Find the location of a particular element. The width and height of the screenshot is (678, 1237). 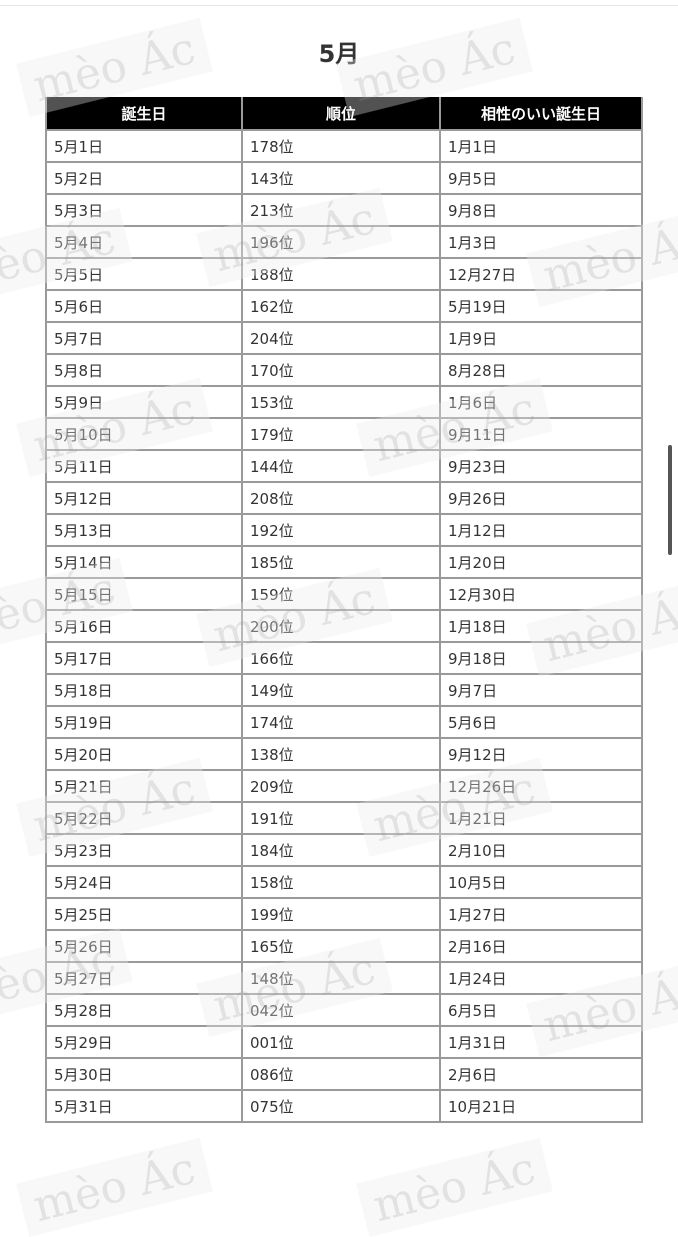

rank-cell: 191位 is located at coordinates (341, 818).